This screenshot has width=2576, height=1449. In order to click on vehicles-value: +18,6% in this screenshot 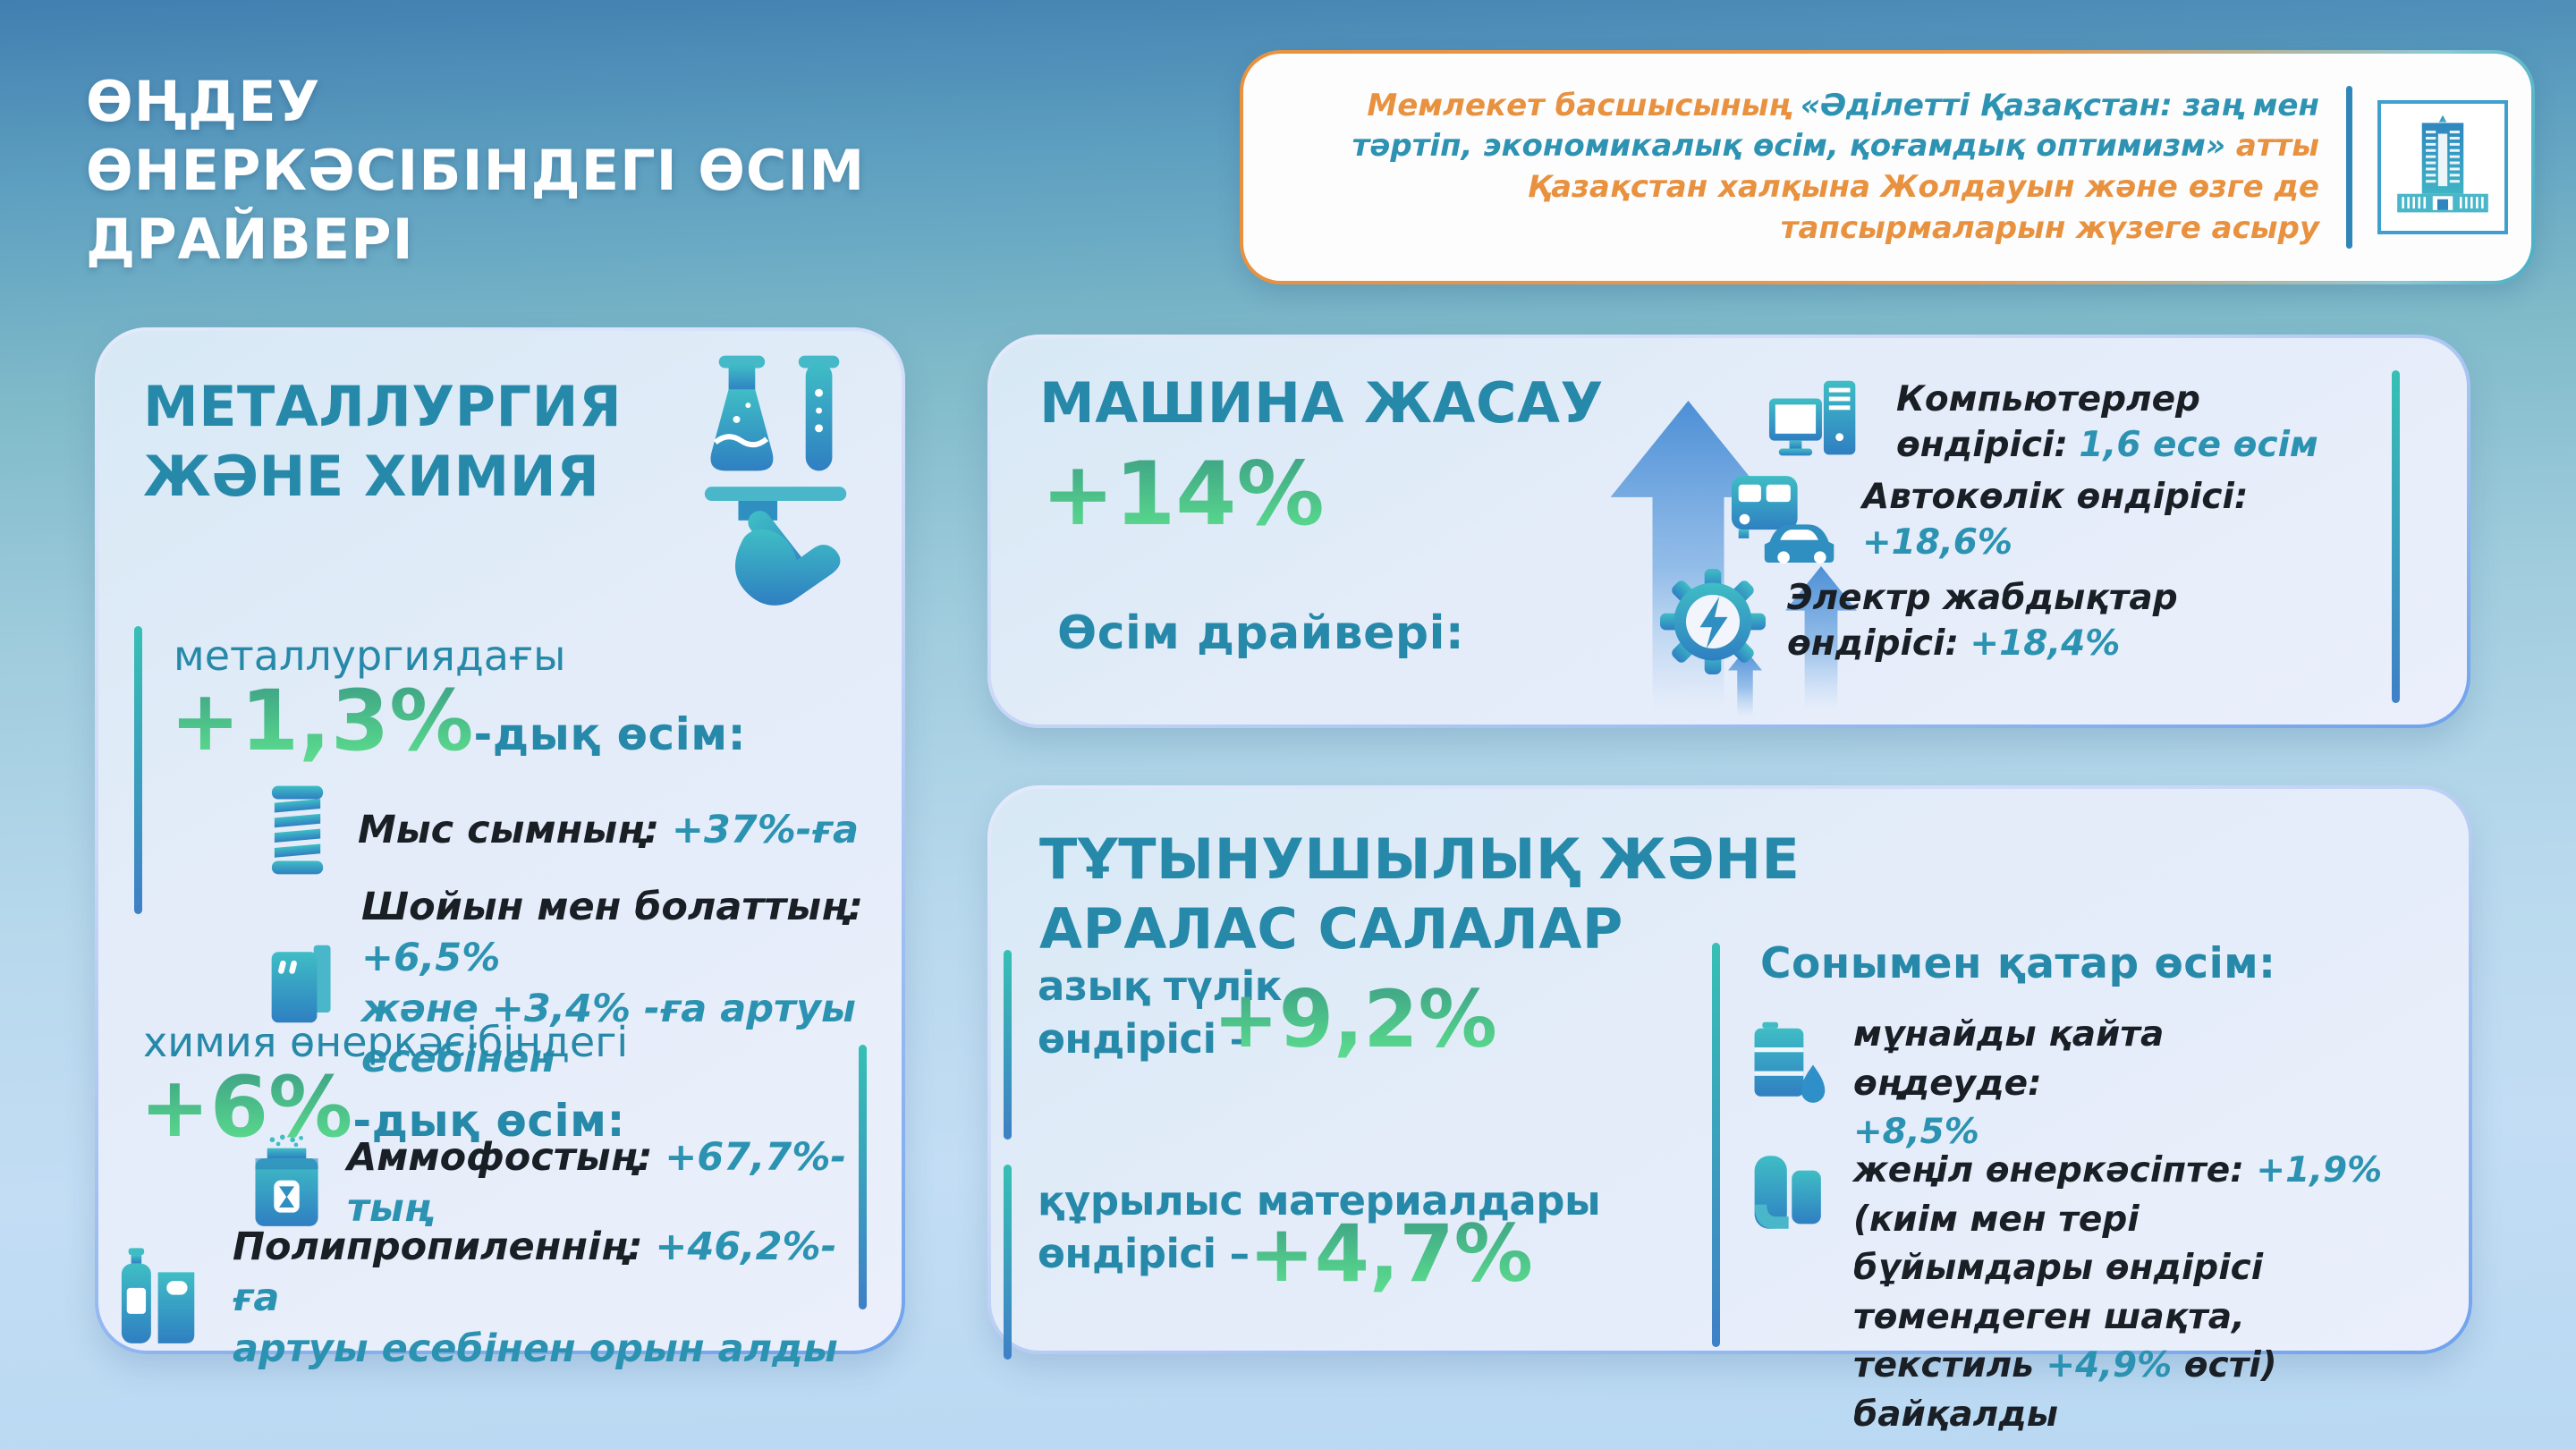, I will do `click(1937, 542)`.